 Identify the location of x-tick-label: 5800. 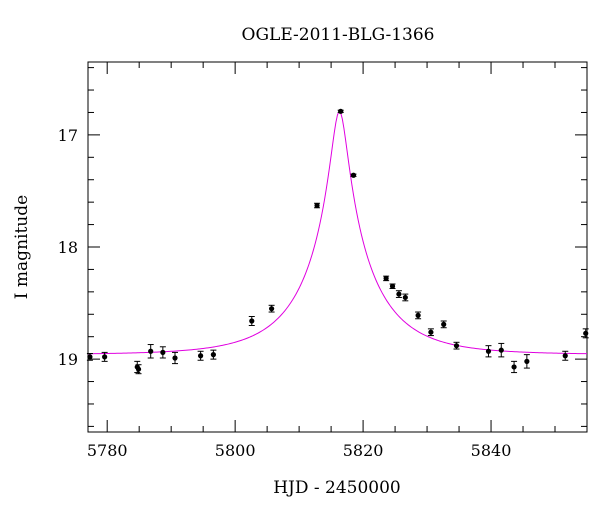
(235, 450).